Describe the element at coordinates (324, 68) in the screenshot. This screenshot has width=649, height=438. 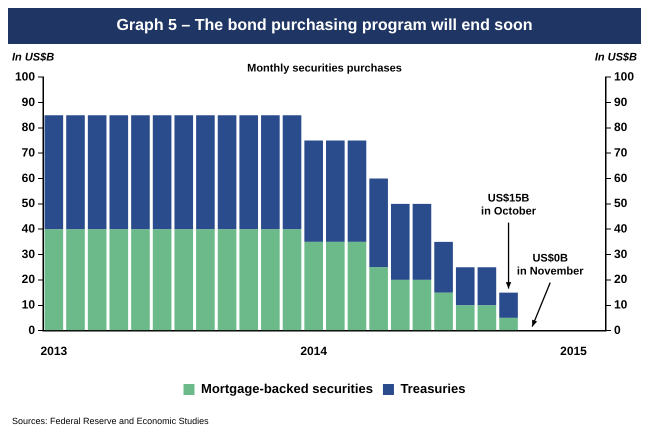
I see `chart-subtitle: Monthly securities purchases` at that location.